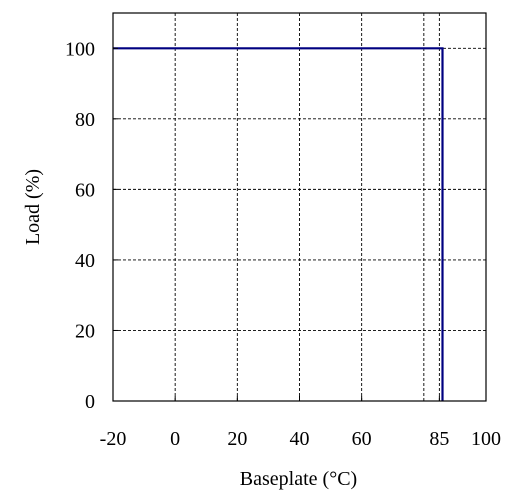 The width and height of the screenshot is (512, 495). I want to click on y-tick-labels: 0 20 40 60 80 100, so click(80, 225).